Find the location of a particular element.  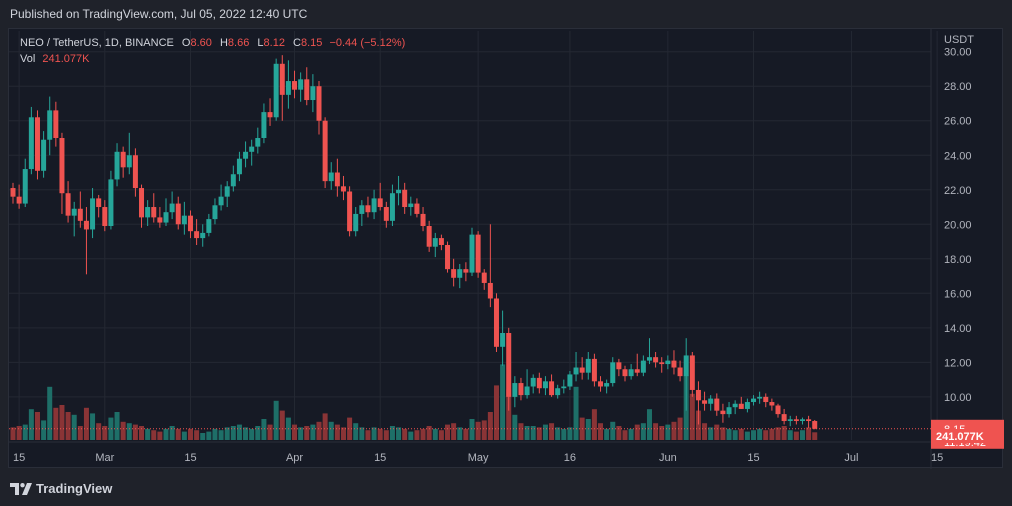

time-tick-label: 15 is located at coordinates (19, 458).